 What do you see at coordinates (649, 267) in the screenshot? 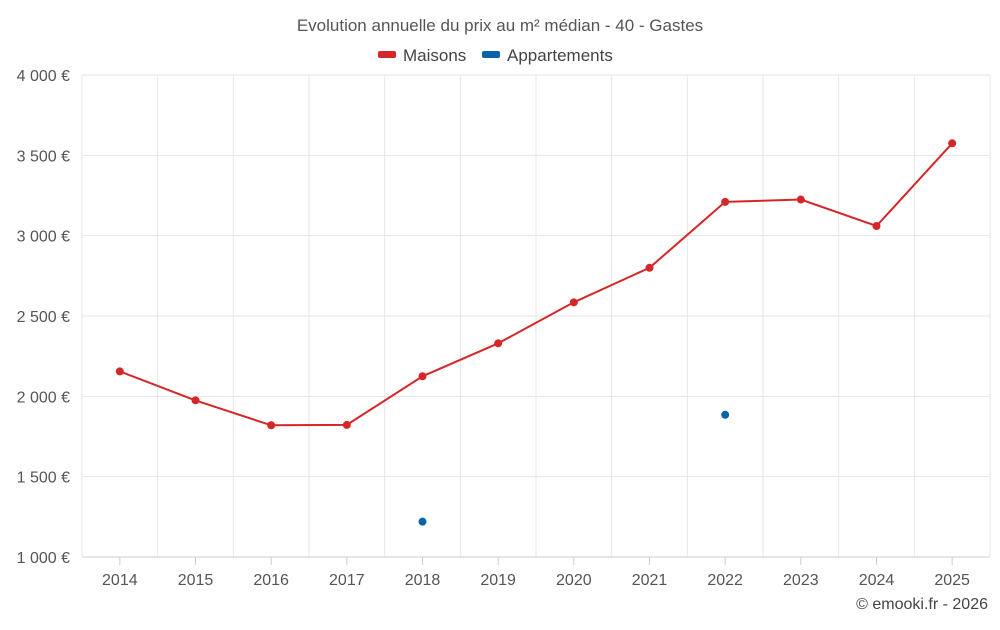
I see `data-point-maisons-2021` at bounding box center [649, 267].